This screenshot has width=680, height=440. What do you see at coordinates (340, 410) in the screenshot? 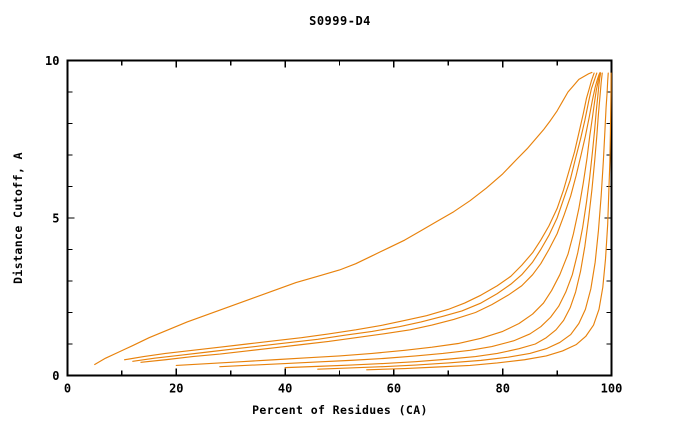
I see `x-axis-label: Percent of Residues (CA)` at bounding box center [340, 410].